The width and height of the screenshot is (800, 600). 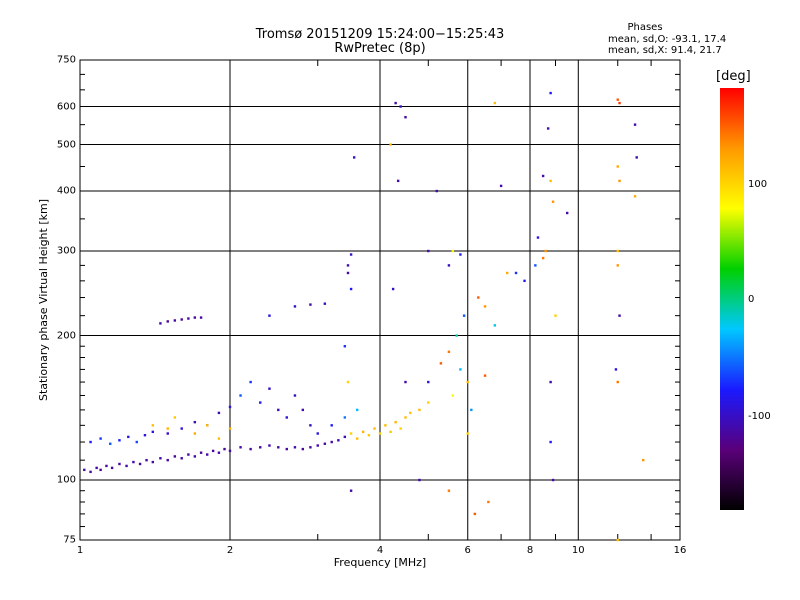 What do you see at coordinates (66, 145) in the screenshot?
I see `y-tick-label: 500` at bounding box center [66, 145].